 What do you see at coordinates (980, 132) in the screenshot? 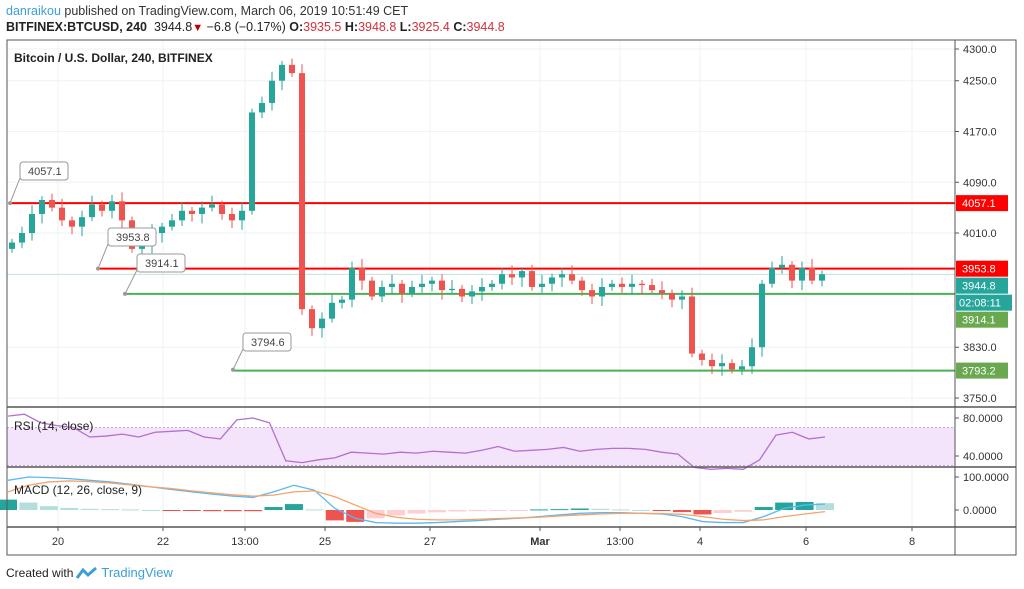
I see `price-tick-label: 4170.0` at bounding box center [980, 132].